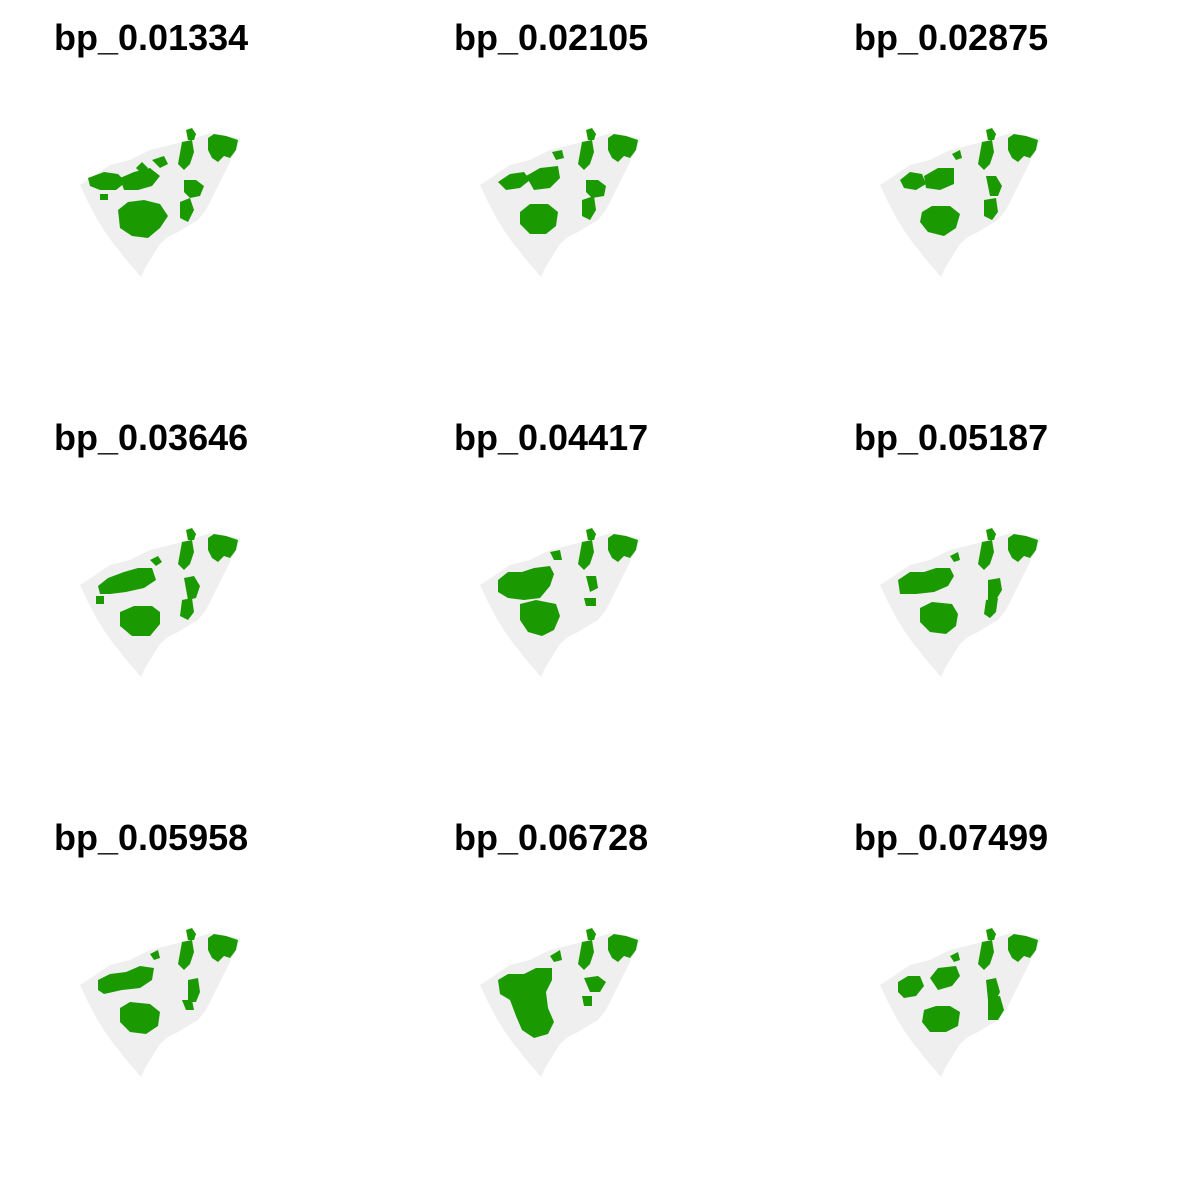  I want to click on map-panel: bp_0.07499, so click(1000, 1000).